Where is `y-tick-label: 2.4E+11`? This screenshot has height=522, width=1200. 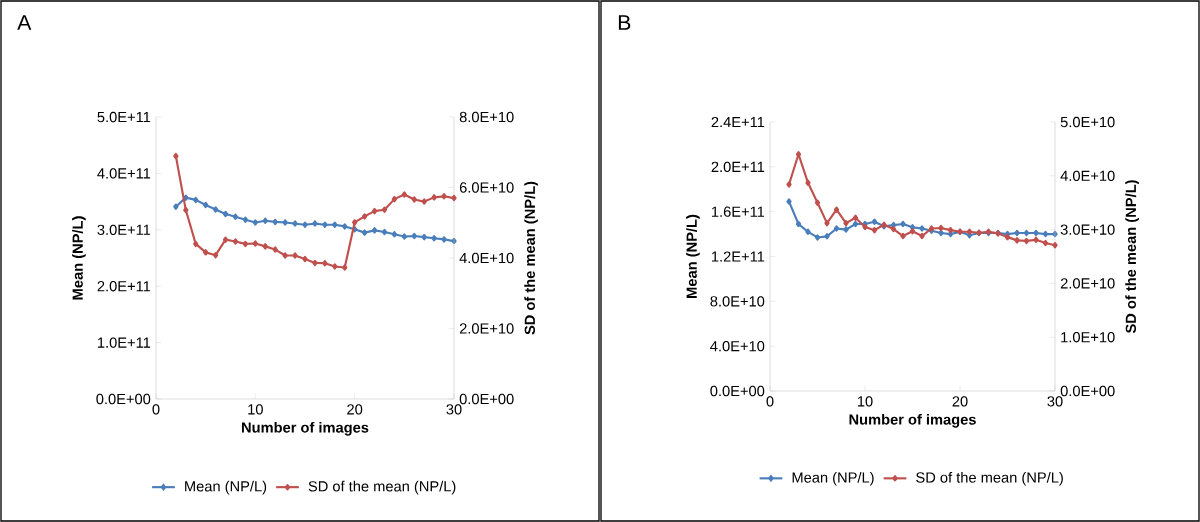
y-tick-label: 2.4E+11 is located at coordinates (738, 122).